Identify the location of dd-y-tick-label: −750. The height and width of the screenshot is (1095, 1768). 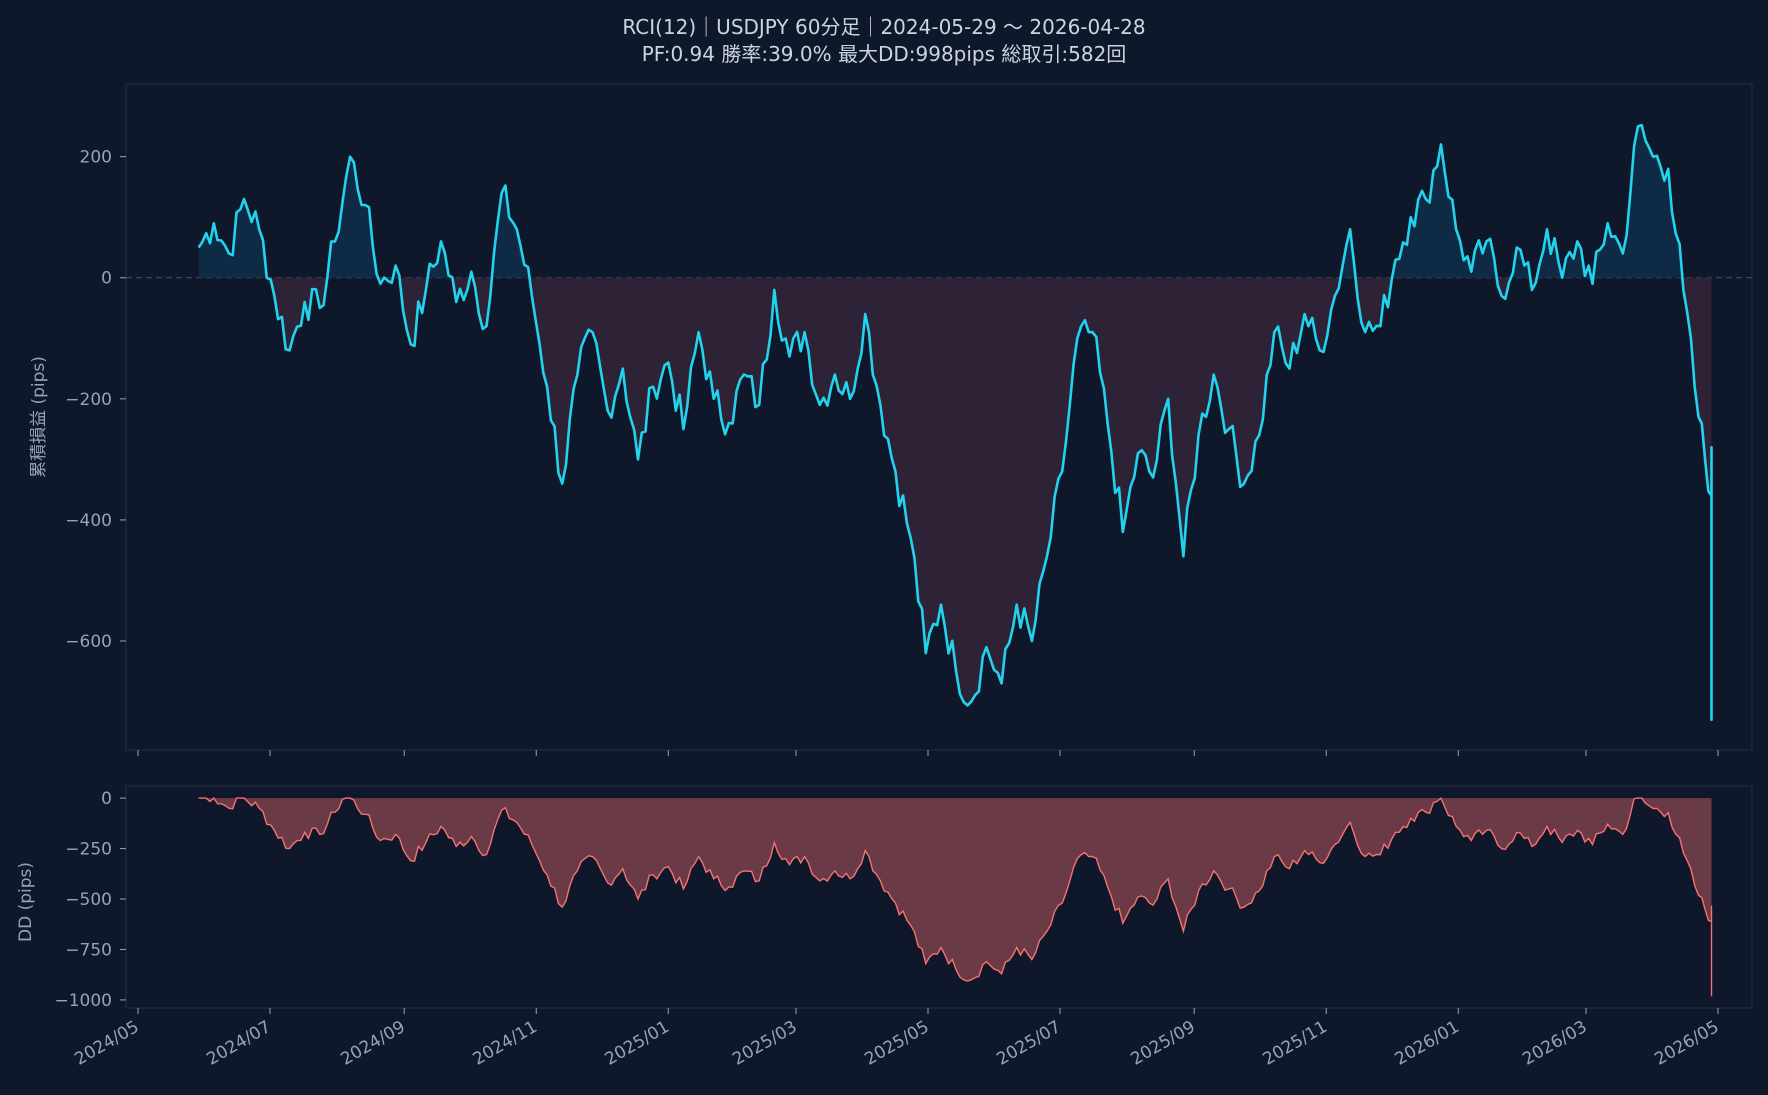
(88, 950).